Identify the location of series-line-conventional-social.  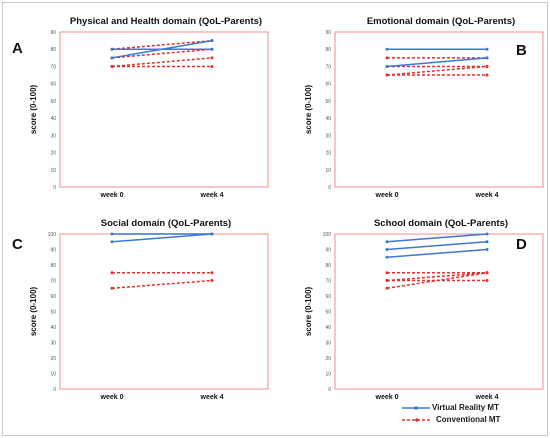
(162, 284).